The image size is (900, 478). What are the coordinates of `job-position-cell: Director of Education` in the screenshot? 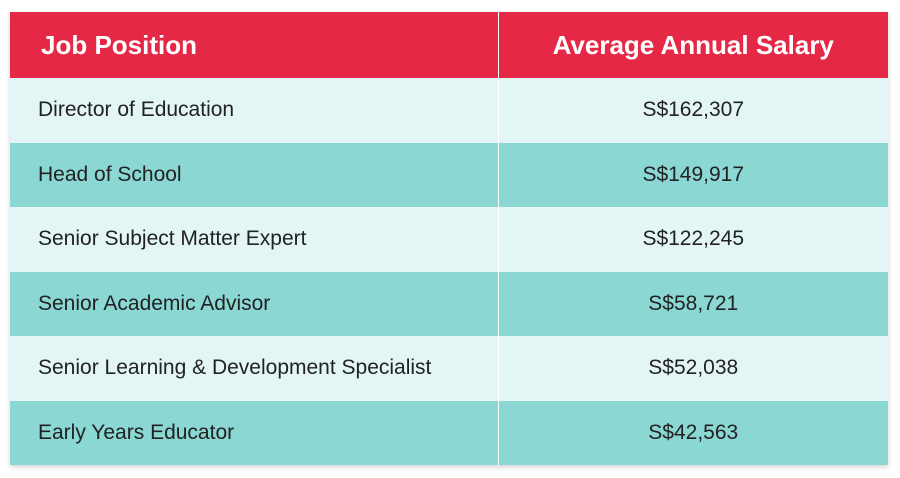 It's located at (254, 110).